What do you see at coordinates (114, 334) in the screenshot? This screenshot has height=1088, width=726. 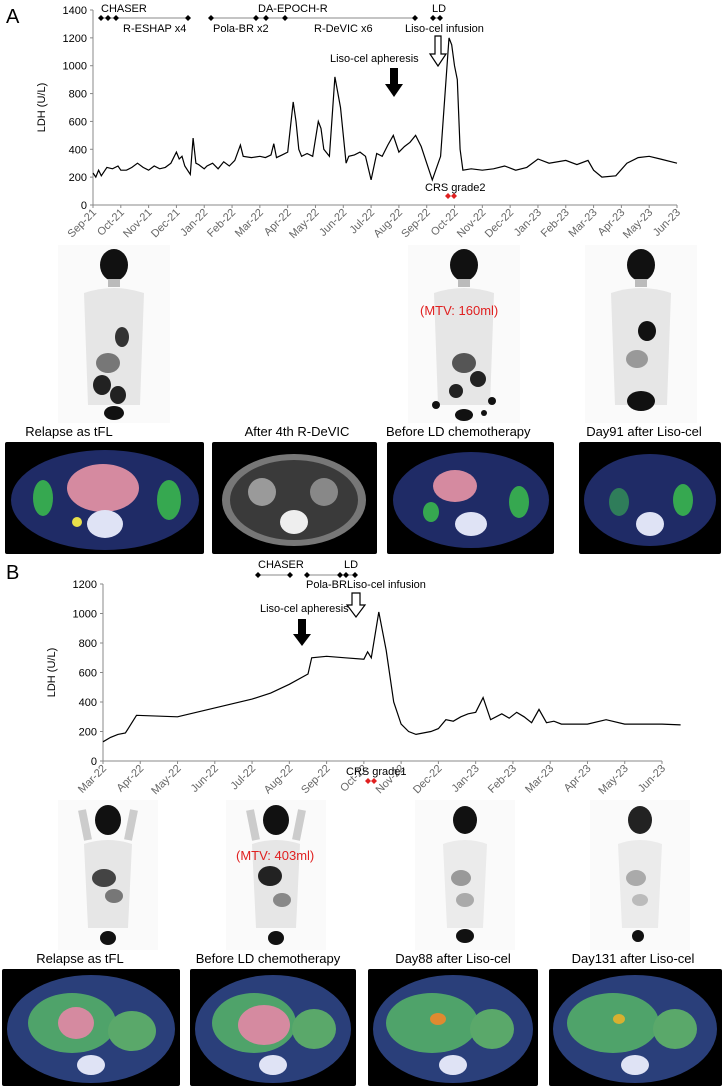 I see `pet-scan-a1` at bounding box center [114, 334].